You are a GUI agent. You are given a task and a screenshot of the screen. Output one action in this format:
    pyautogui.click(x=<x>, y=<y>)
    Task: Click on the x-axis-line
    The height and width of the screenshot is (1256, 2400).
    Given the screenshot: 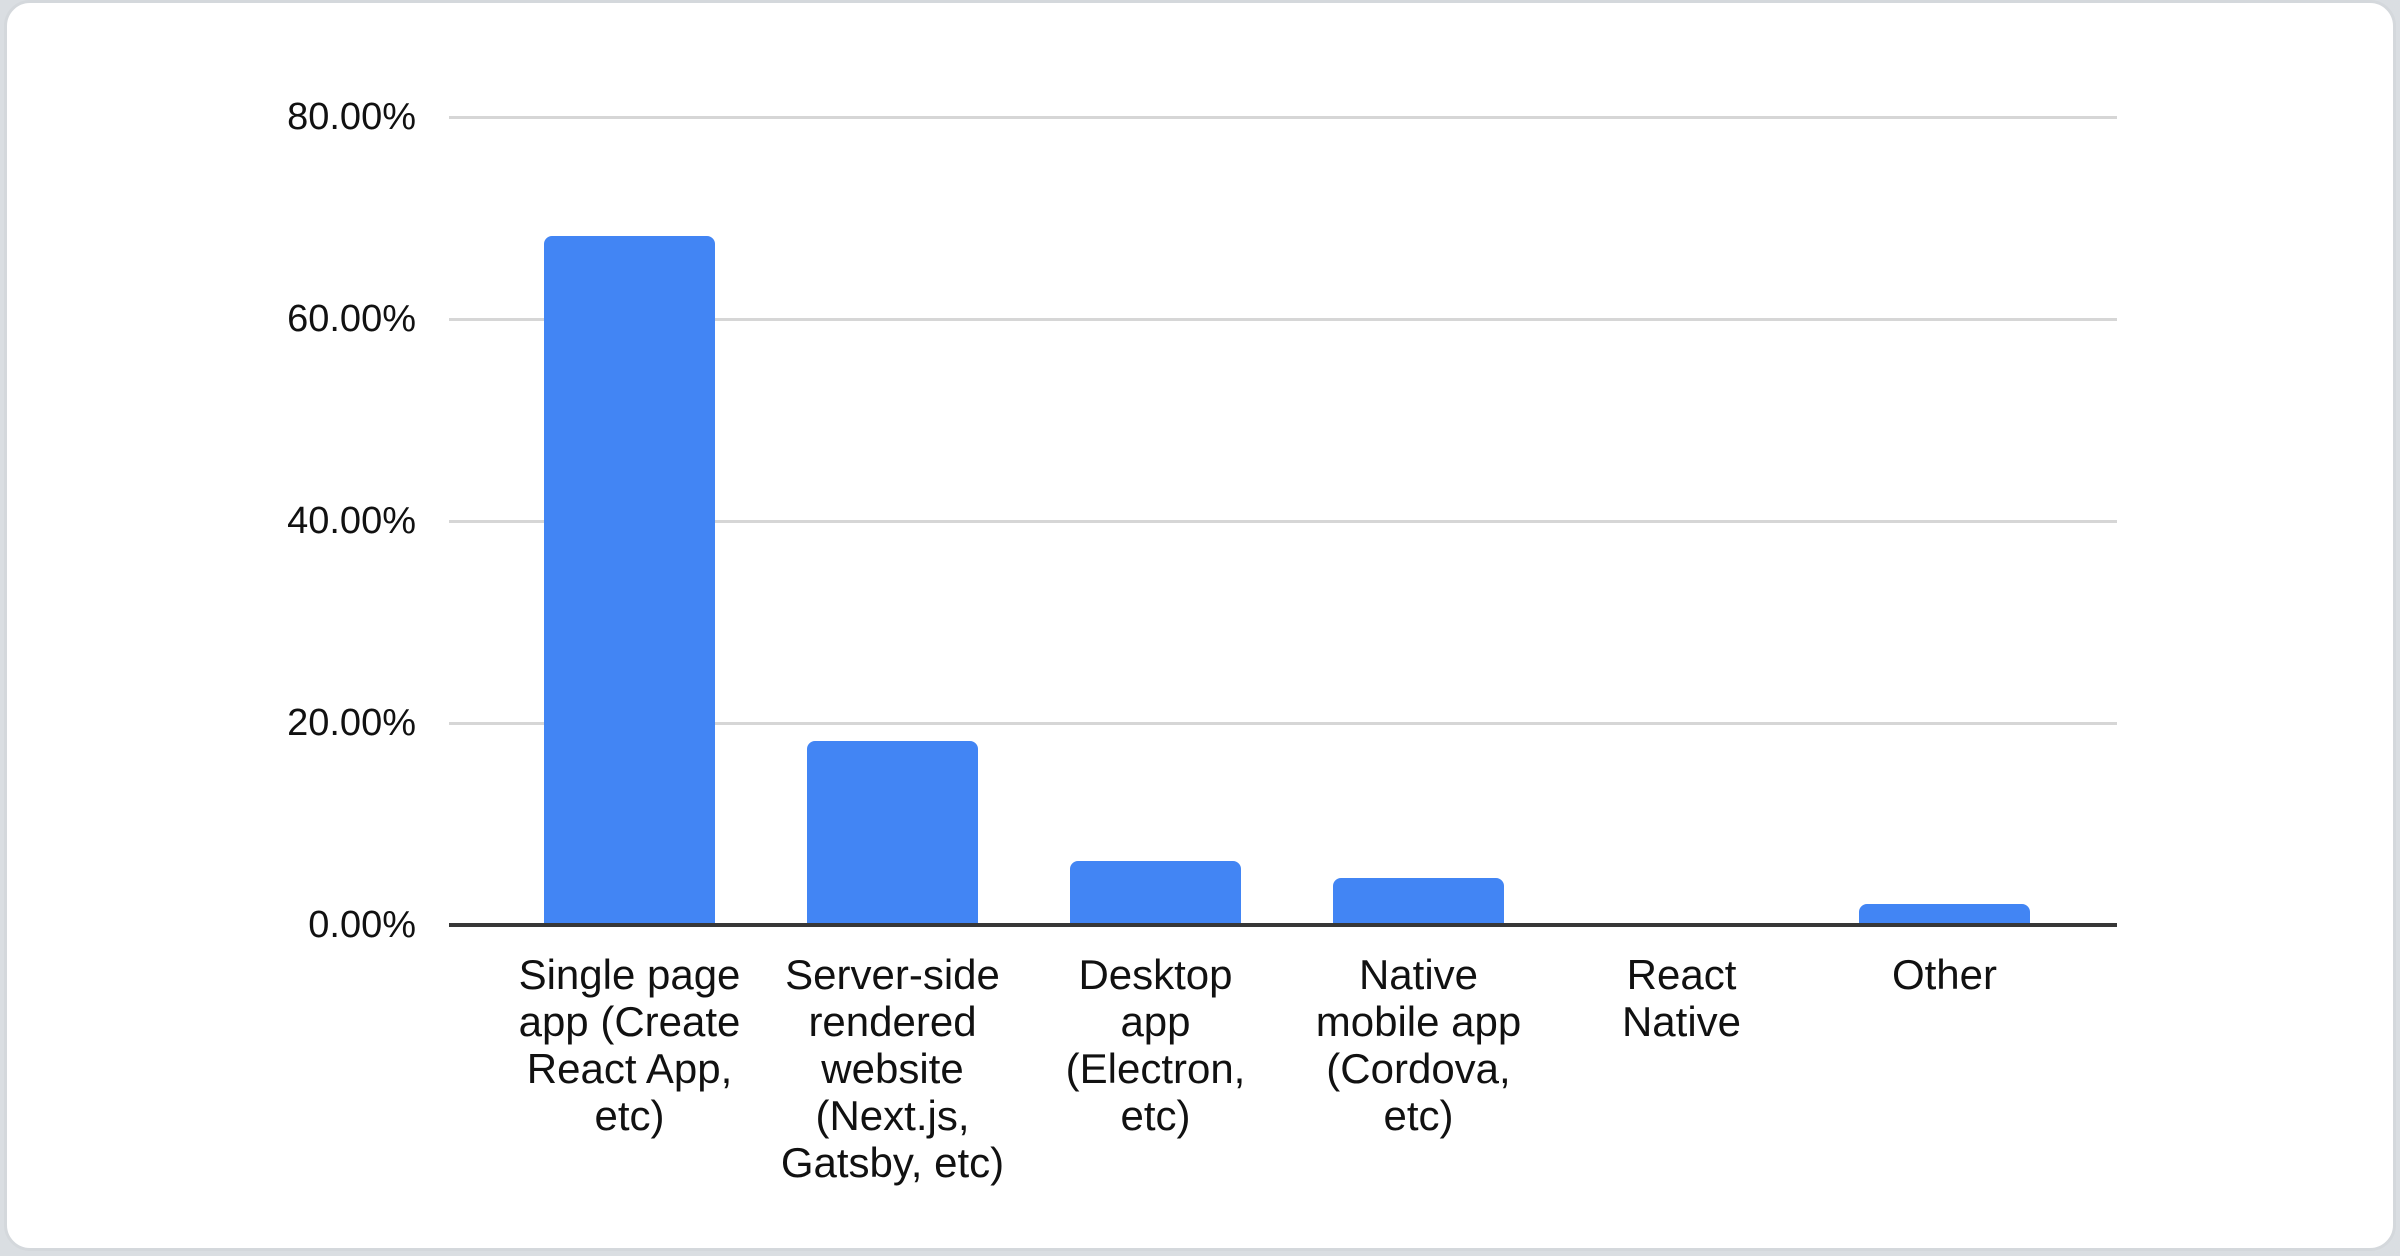 What is the action you would take?
    pyautogui.click(x=1283, y=925)
    